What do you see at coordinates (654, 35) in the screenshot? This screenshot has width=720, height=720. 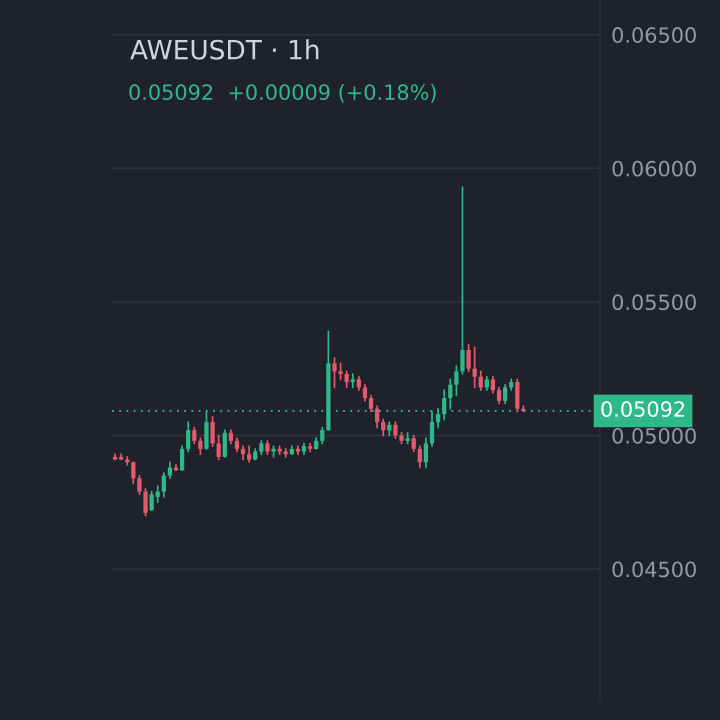 I see `y-tick-label: 0.06500` at bounding box center [654, 35].